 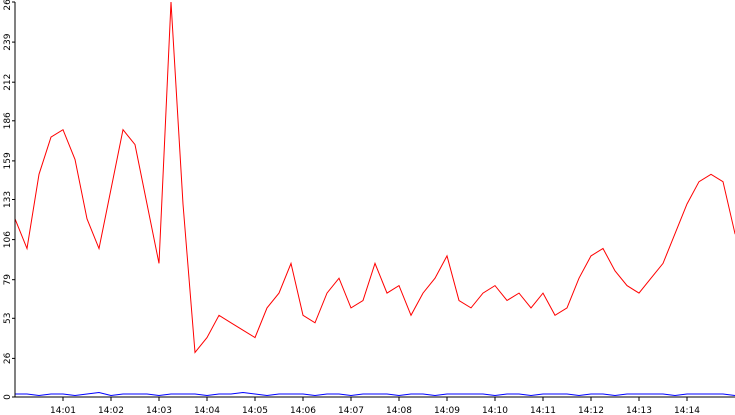 I want to click on y-tick-label: 159, so click(x=8, y=160).